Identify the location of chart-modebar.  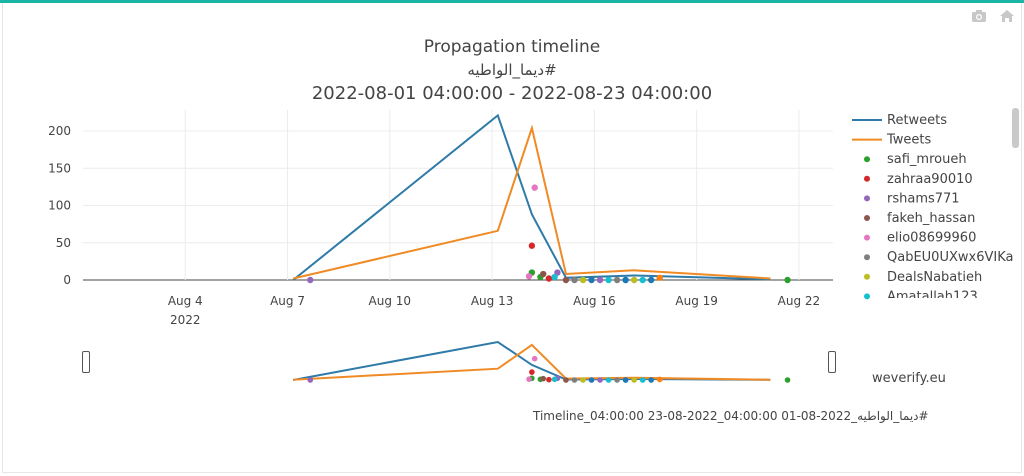
(993, 16).